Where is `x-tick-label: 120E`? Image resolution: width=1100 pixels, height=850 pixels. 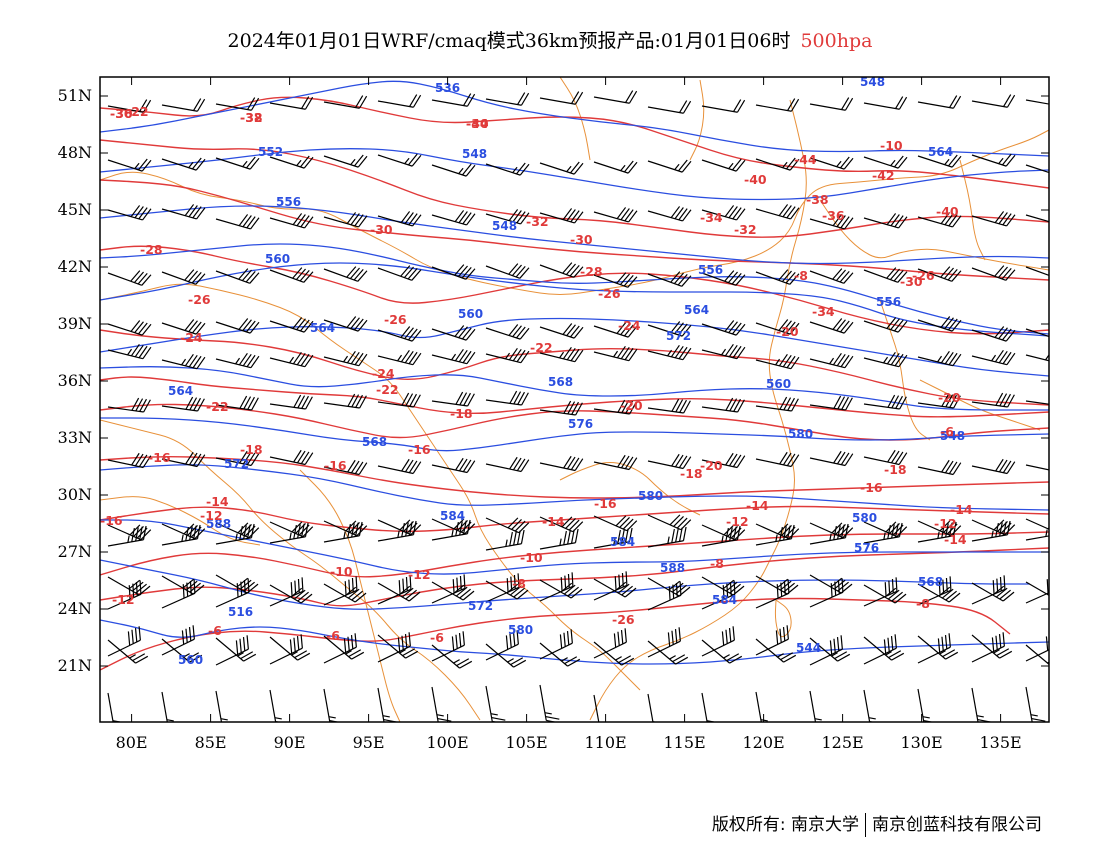 x-tick-label: 120E is located at coordinates (763, 742).